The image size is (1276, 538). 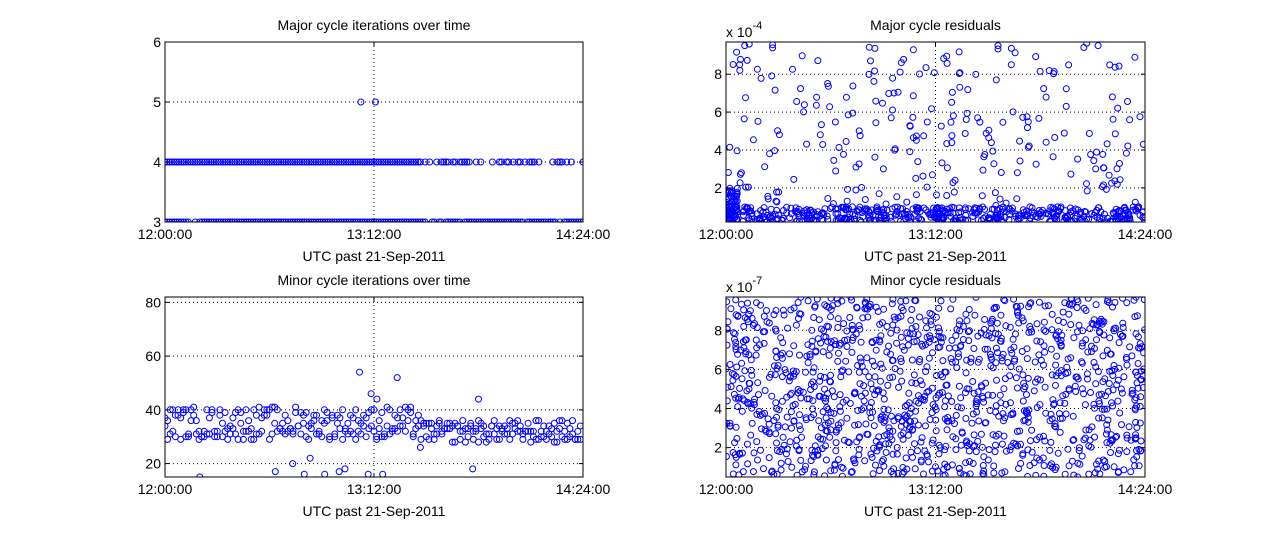 What do you see at coordinates (165, 489) in the screenshot?
I see `x-tick-label: 12:00:00` at bounding box center [165, 489].